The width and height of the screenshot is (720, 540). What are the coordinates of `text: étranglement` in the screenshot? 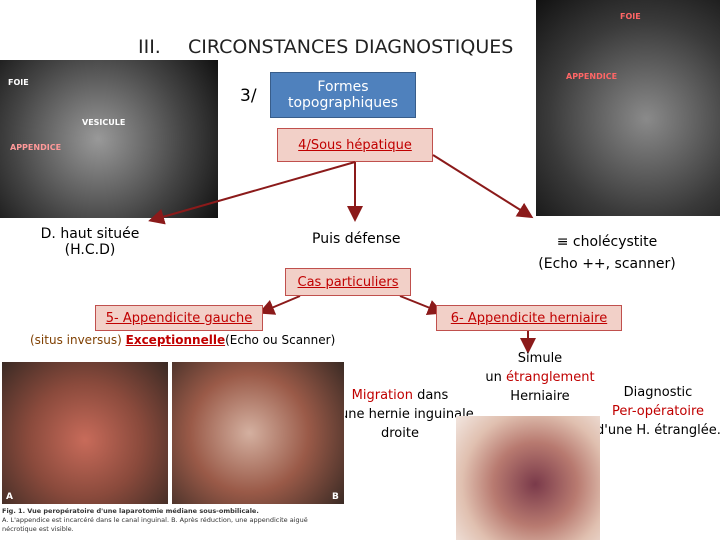 It's located at (550, 377).